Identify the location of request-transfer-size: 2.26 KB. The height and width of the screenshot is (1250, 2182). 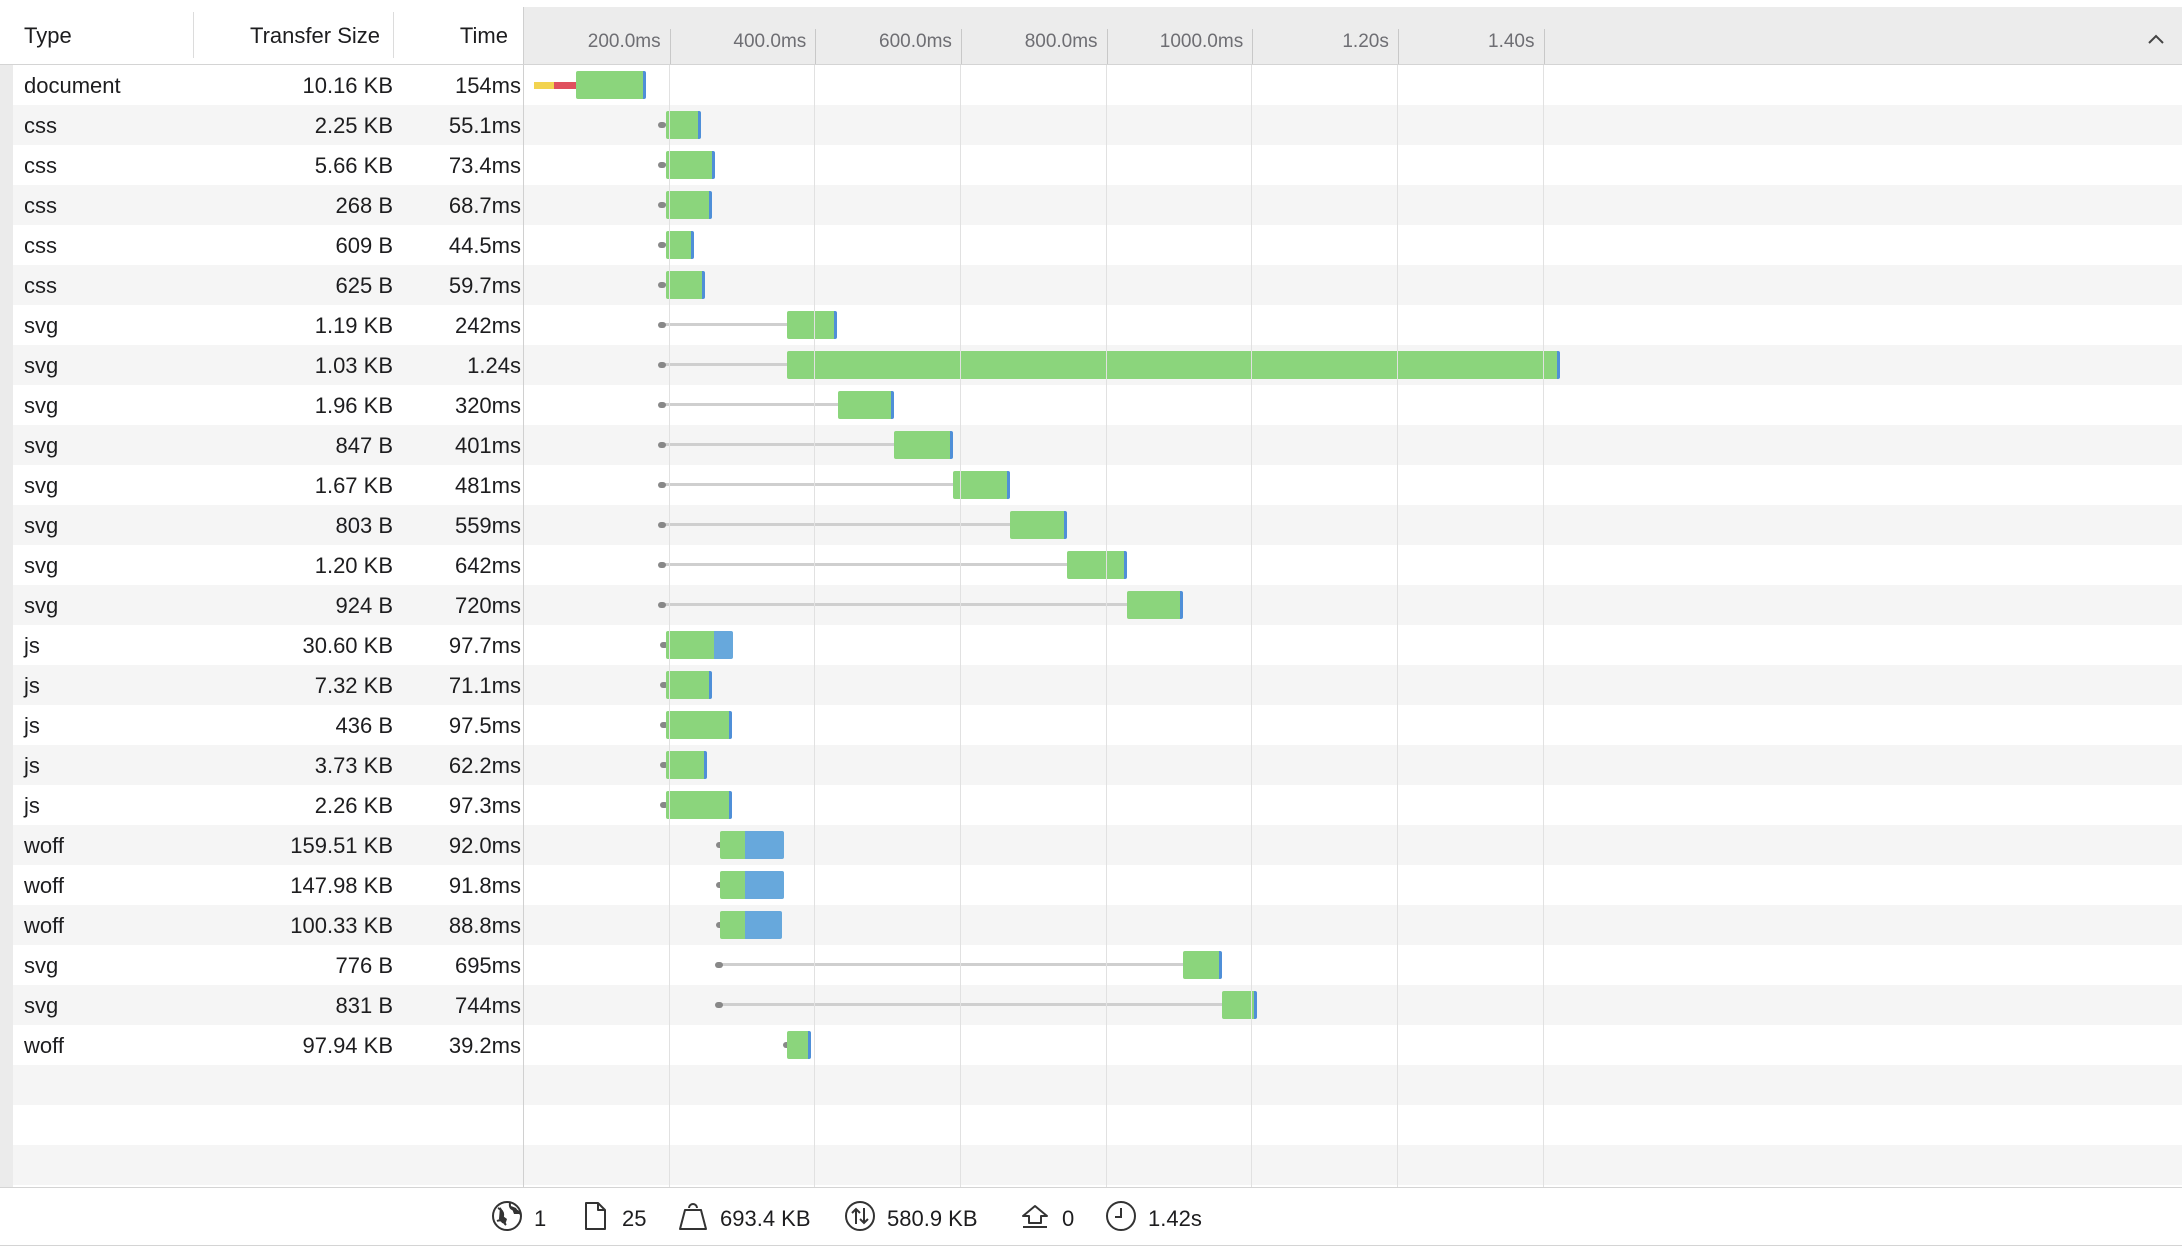
(353, 805).